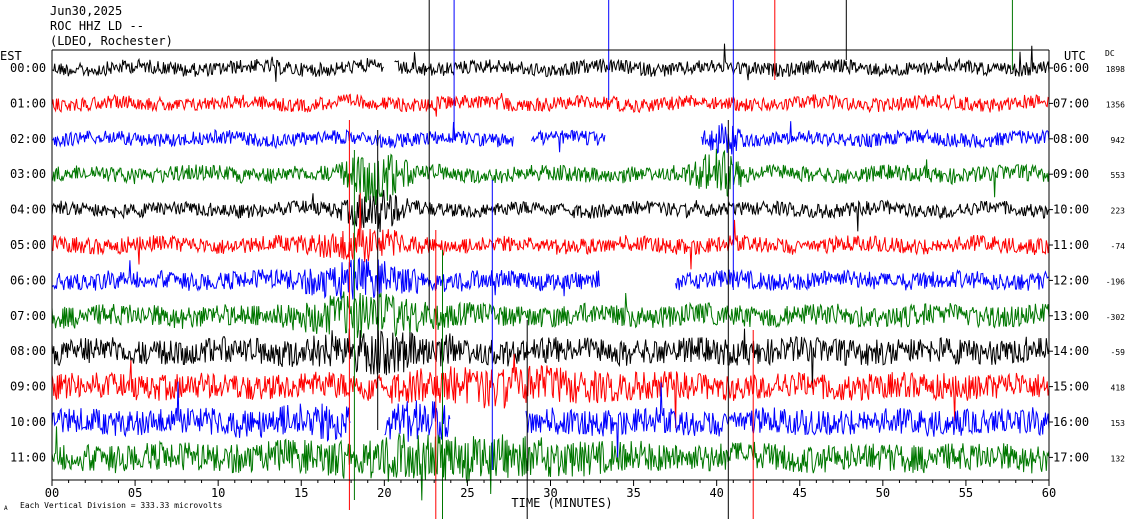  Describe the element at coordinates (28, 351) in the screenshot. I see `est-label-8: 08:00` at that location.